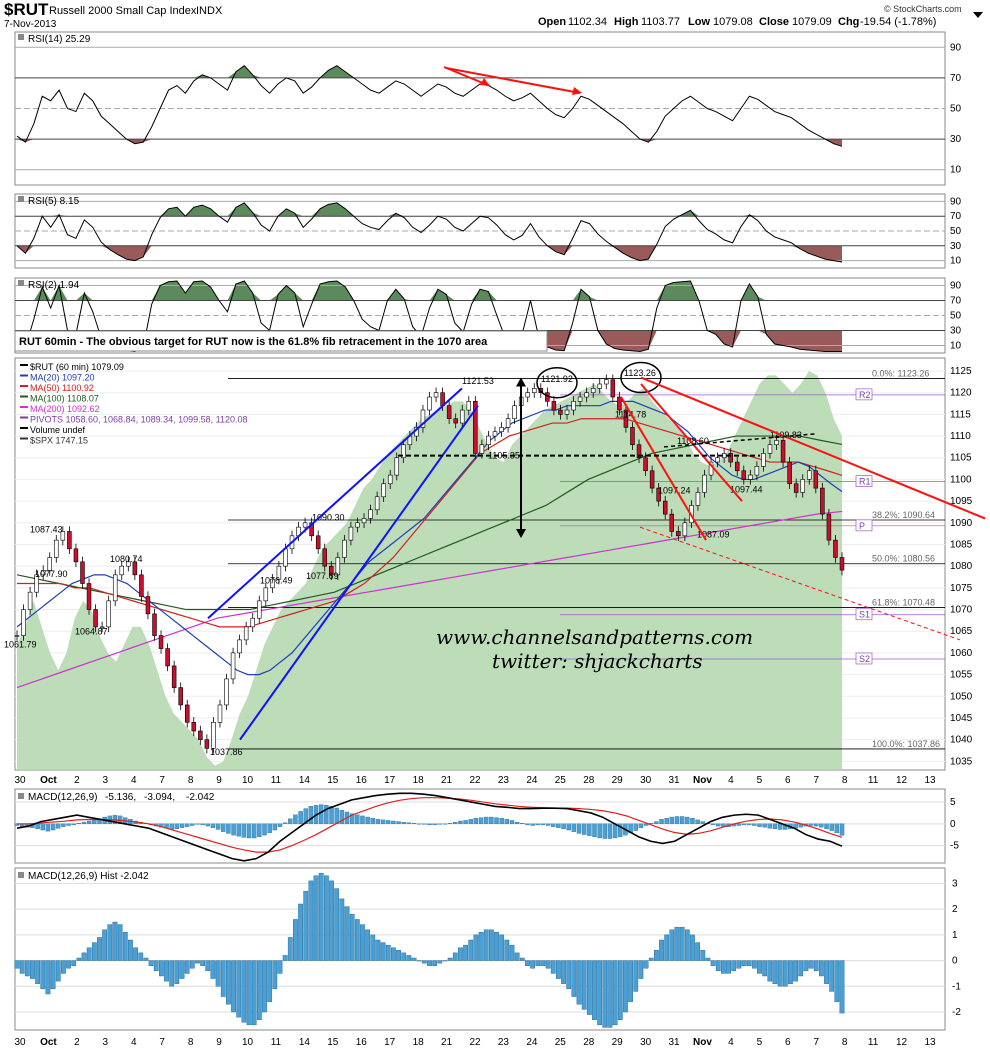 This screenshot has height=1051, width=990. I want to click on x-tick-label: 17, so click(390, 780).